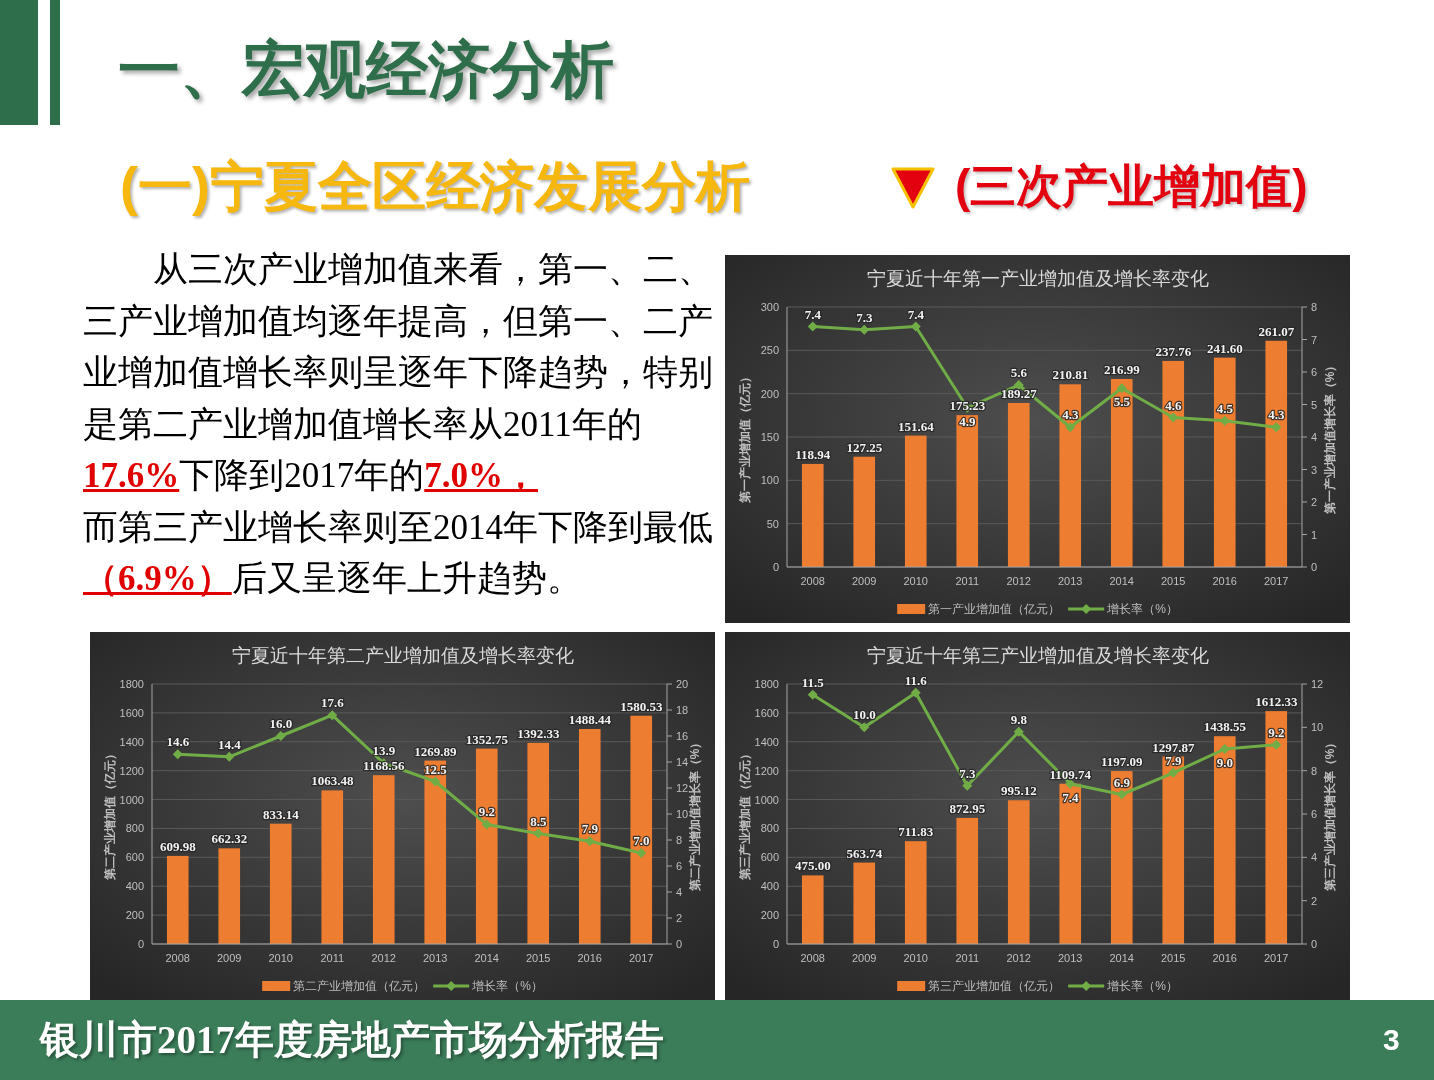 Image resolution: width=1434 pixels, height=1080 pixels. Describe the element at coordinates (1070, 797) in the screenshot. I see `data-label: 7.4` at that location.